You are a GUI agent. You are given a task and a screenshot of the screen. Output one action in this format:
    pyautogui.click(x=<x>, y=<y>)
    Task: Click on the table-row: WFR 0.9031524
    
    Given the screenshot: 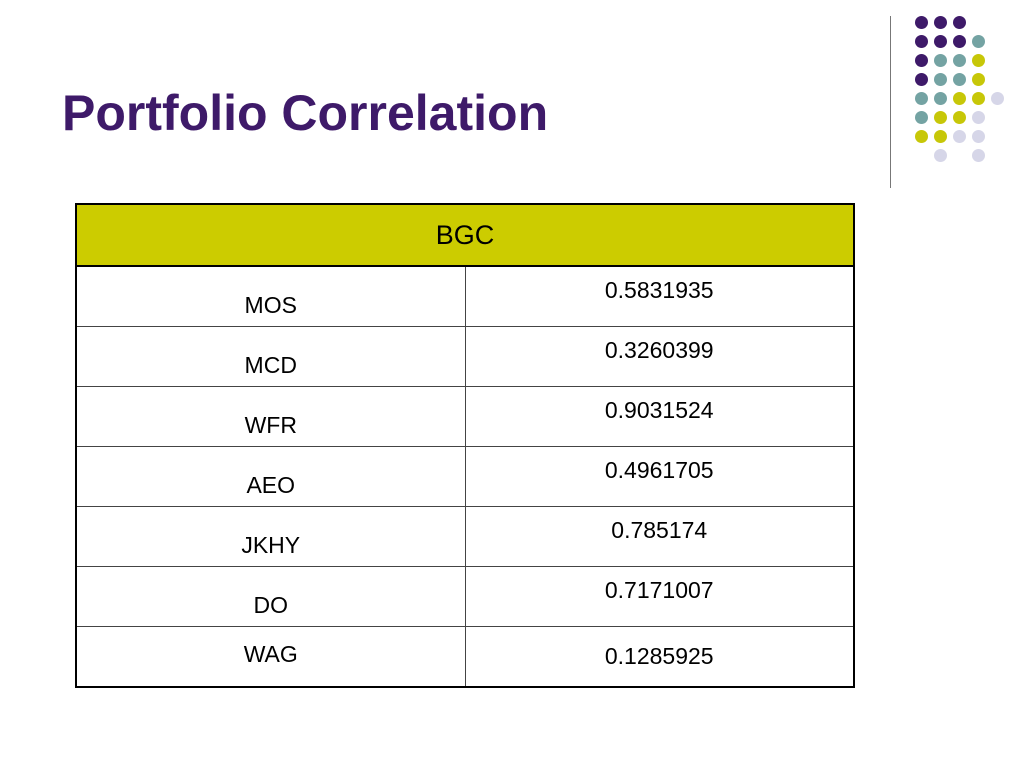 What is the action you would take?
    pyautogui.click(x=465, y=416)
    